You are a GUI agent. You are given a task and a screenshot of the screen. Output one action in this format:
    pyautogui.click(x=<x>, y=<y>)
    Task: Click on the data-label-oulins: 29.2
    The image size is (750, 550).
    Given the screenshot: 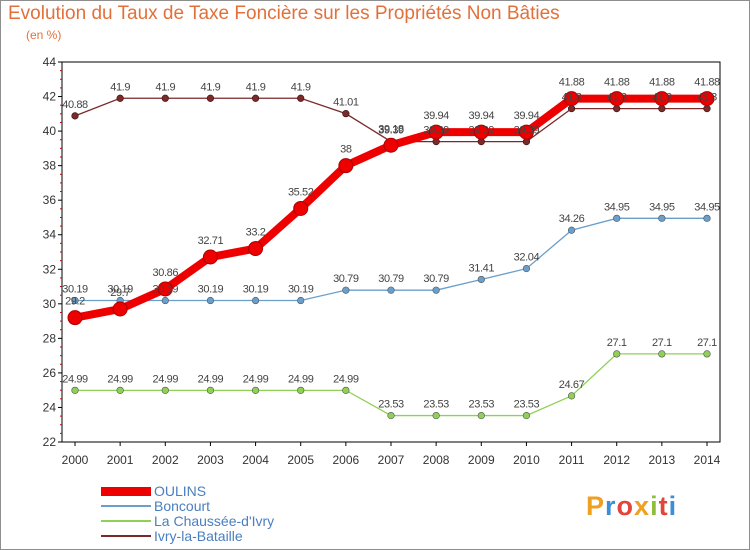 What is the action you would take?
    pyautogui.click(x=75, y=302)
    